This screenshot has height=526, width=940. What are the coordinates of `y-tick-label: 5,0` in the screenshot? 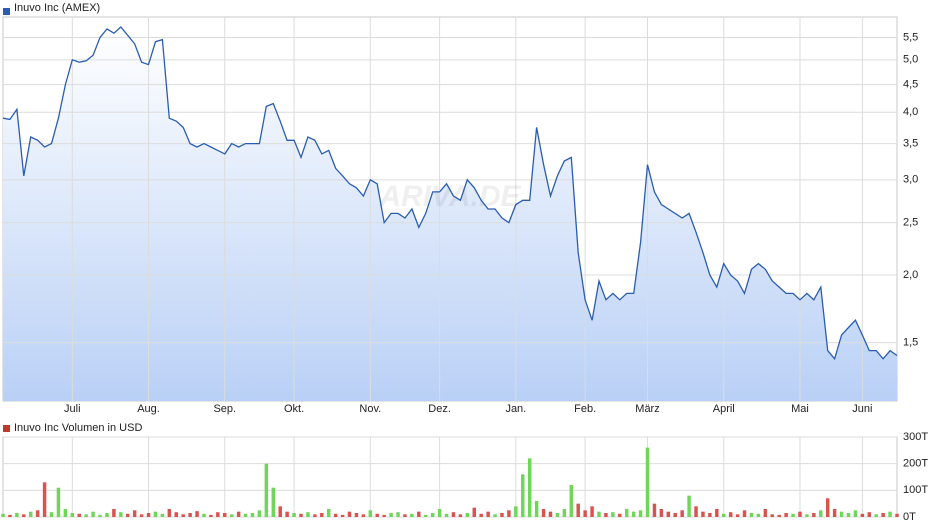 It's located at (910, 60).